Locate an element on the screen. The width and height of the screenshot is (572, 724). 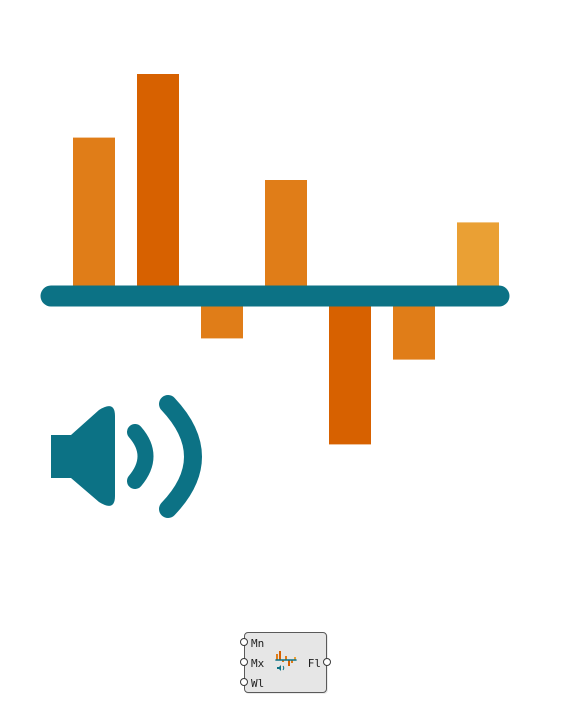
grasshopper-component: Mn Mx Wl Fl is located at coordinates (285, 662).